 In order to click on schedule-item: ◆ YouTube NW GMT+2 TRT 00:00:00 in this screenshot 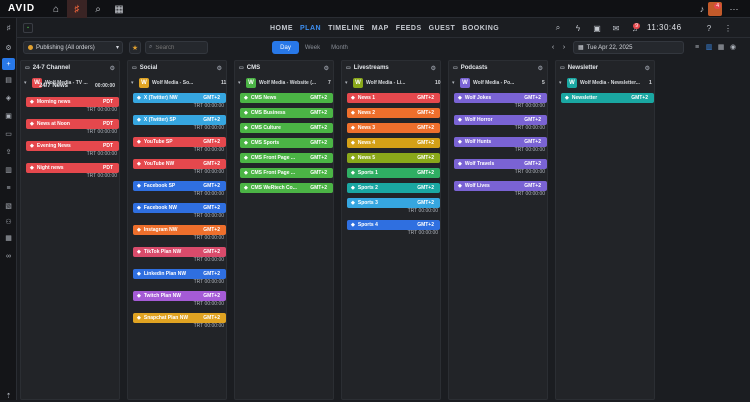, I will do `click(179, 167)`.